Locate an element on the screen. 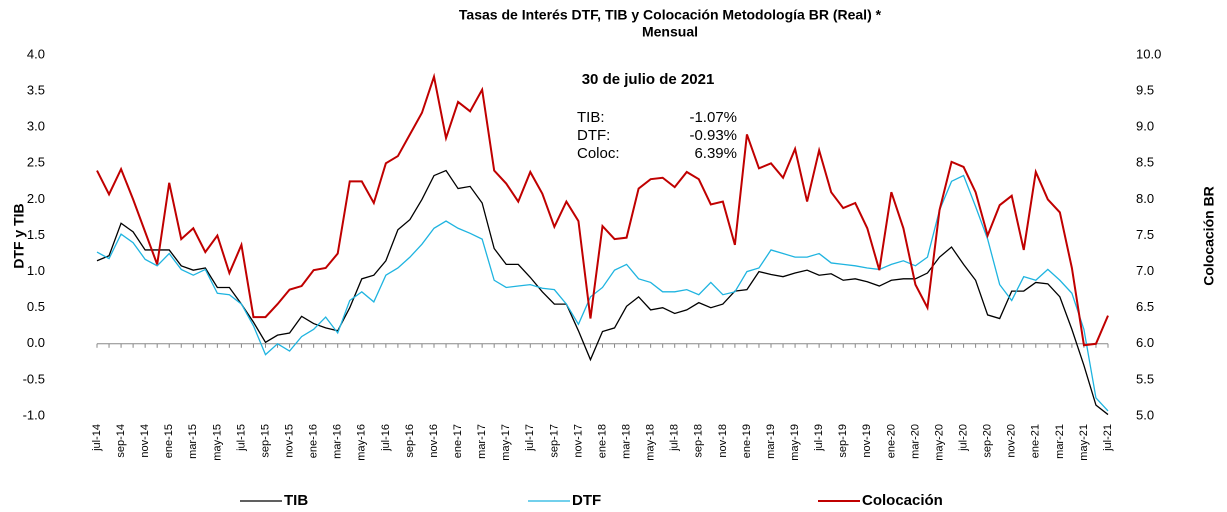  x-tick-label: nov-15 is located at coordinates (289, 441).